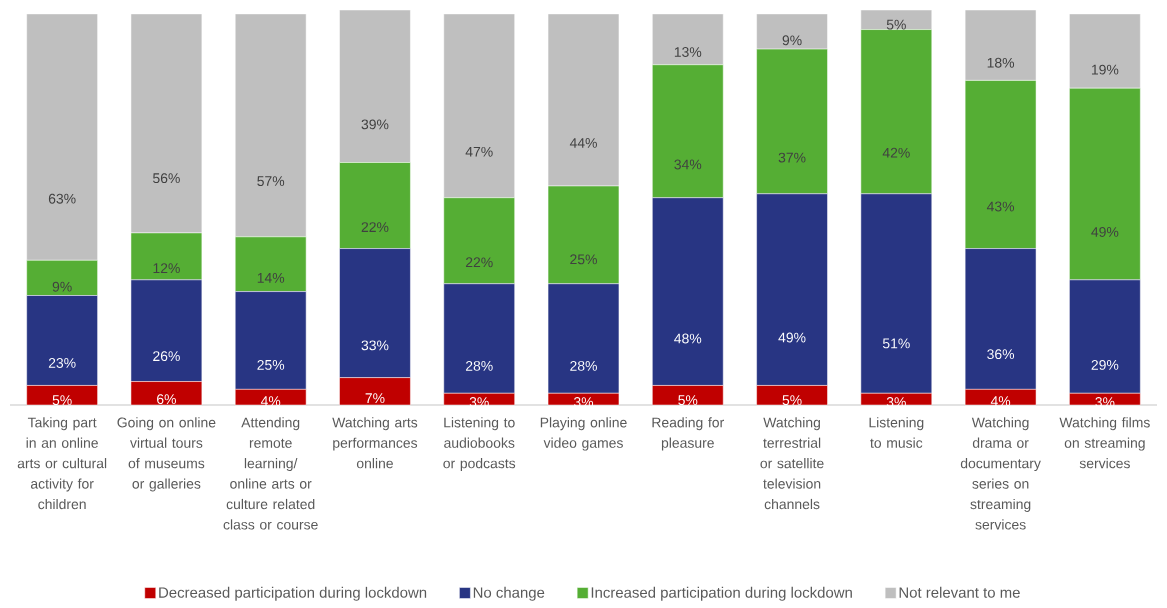 The height and width of the screenshot is (608, 1167). Describe the element at coordinates (583, 434) in the screenshot. I see `x-tick-label: Playing online video games` at that location.